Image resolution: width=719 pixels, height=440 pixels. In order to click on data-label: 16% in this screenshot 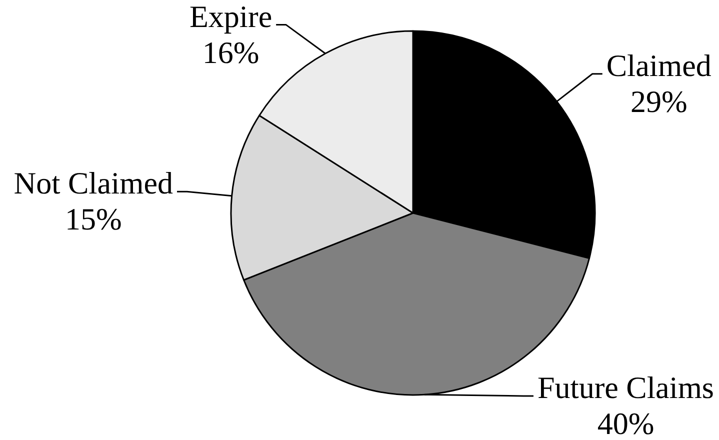, I will do `click(231, 52)`.